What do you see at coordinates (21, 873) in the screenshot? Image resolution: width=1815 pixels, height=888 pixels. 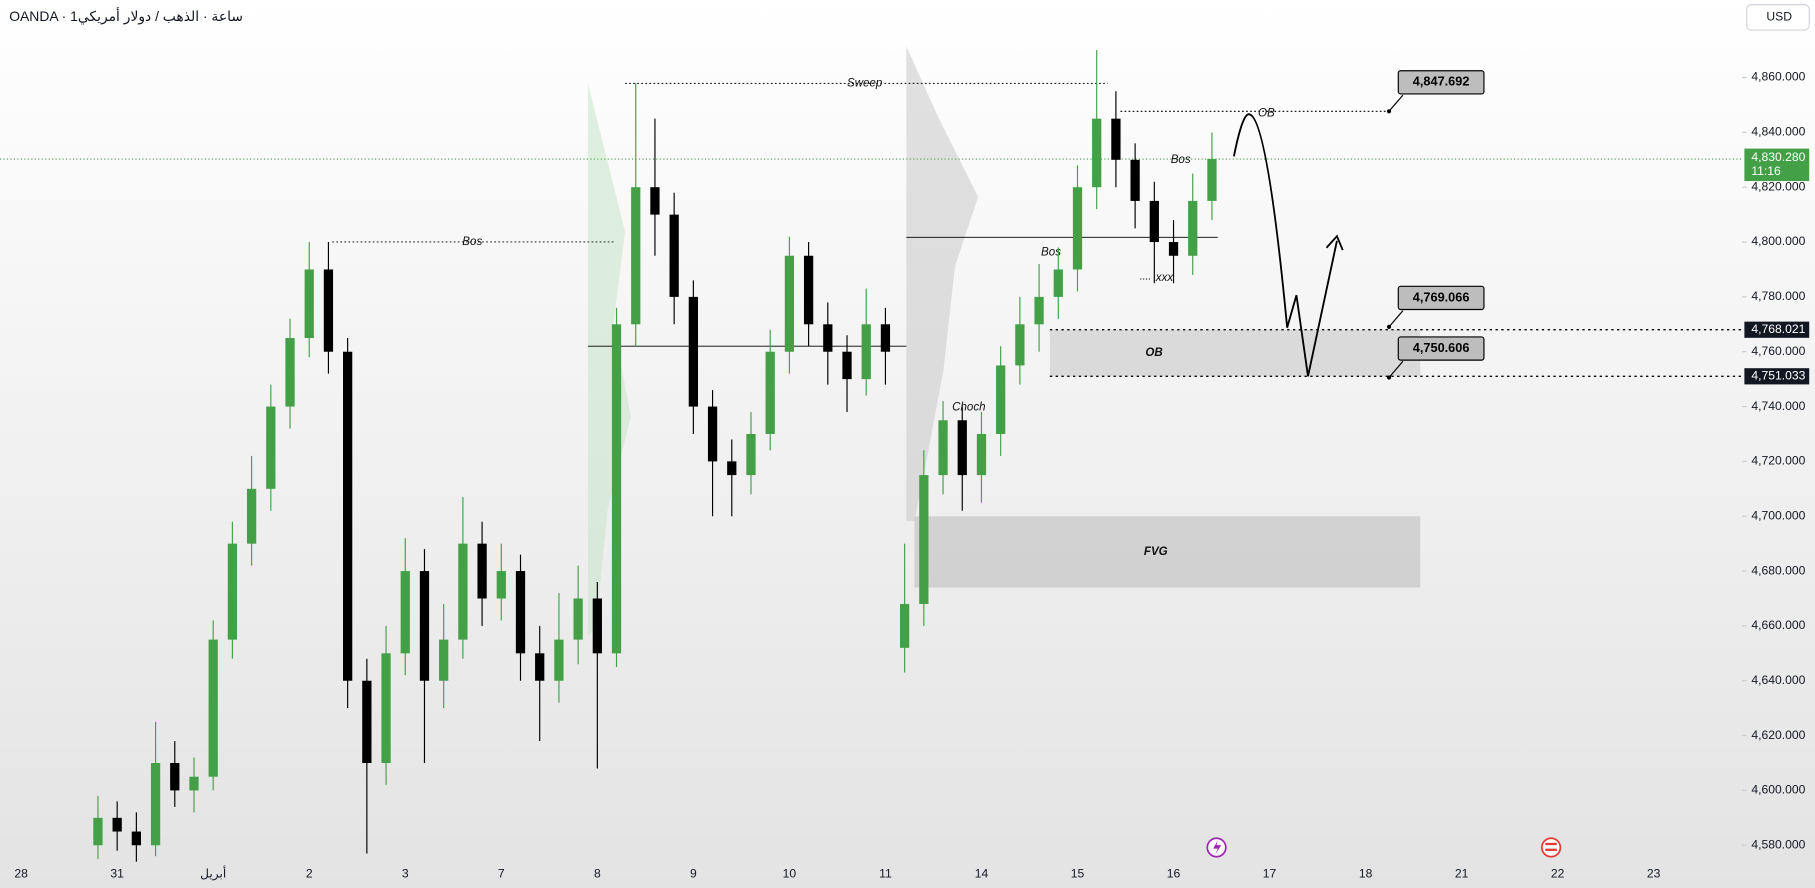 I see `x-tick-label: 28` at bounding box center [21, 873].